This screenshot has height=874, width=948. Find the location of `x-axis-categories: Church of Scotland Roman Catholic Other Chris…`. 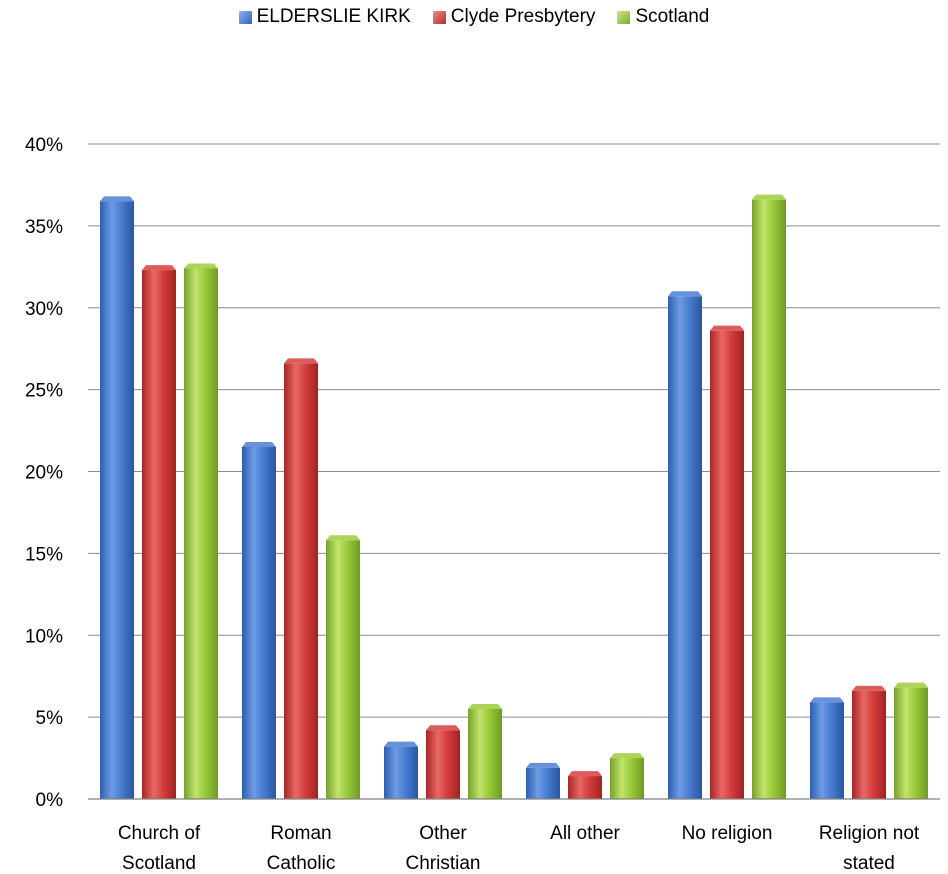

x-axis-categories: Church of Scotland Roman Catholic Other Chris… is located at coordinates (519, 848).